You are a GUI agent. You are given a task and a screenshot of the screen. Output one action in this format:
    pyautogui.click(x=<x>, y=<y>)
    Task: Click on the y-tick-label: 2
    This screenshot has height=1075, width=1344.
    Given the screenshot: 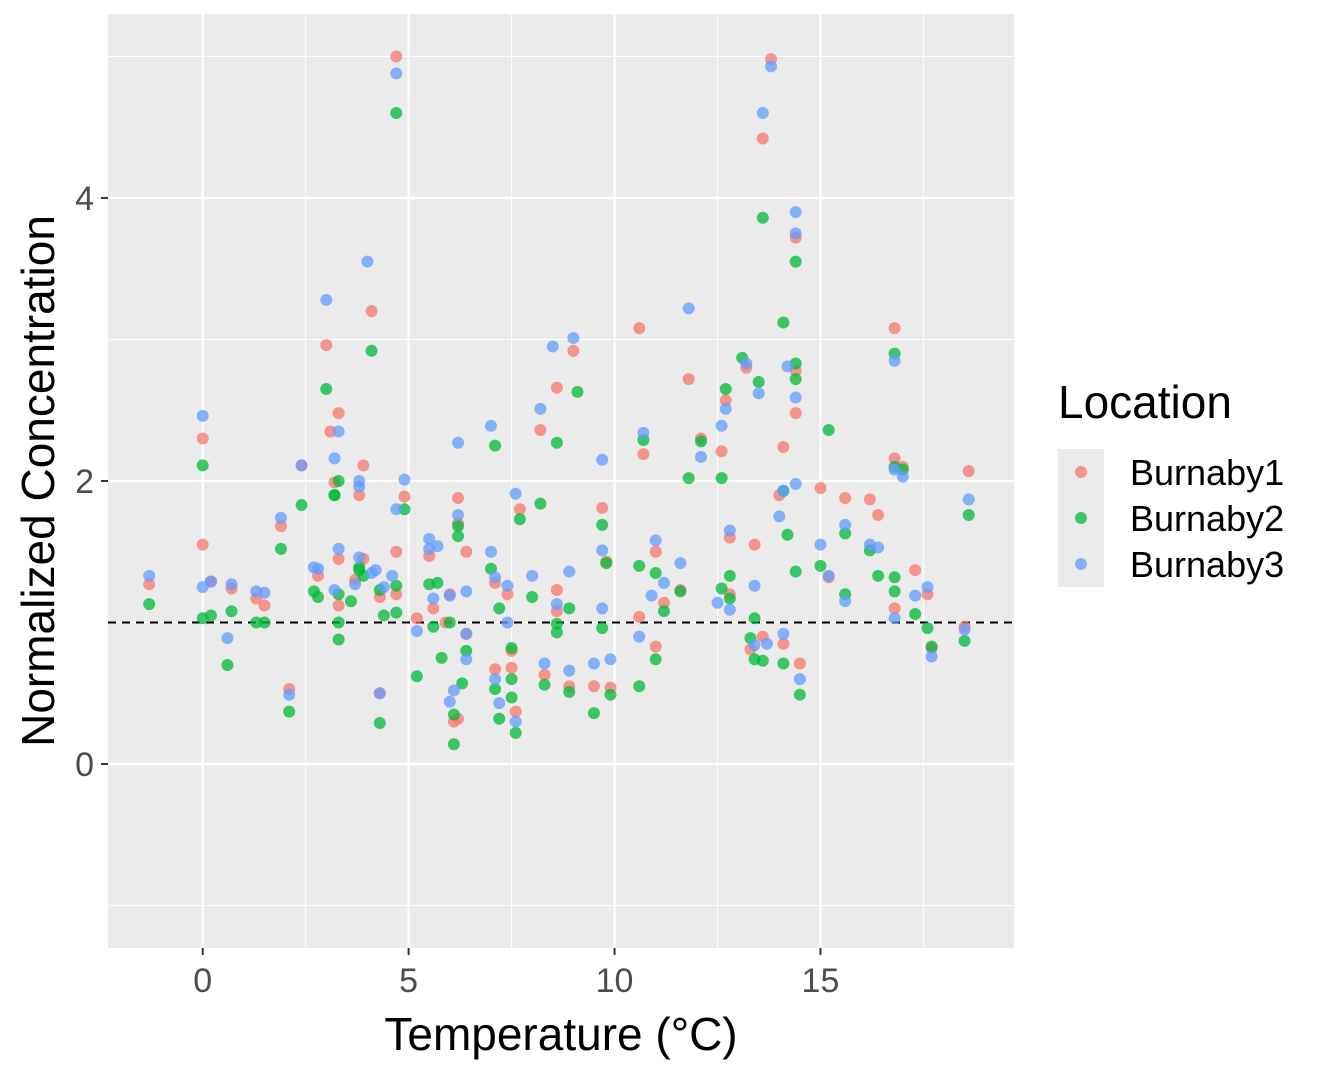 What is the action you would take?
    pyautogui.click(x=84, y=482)
    